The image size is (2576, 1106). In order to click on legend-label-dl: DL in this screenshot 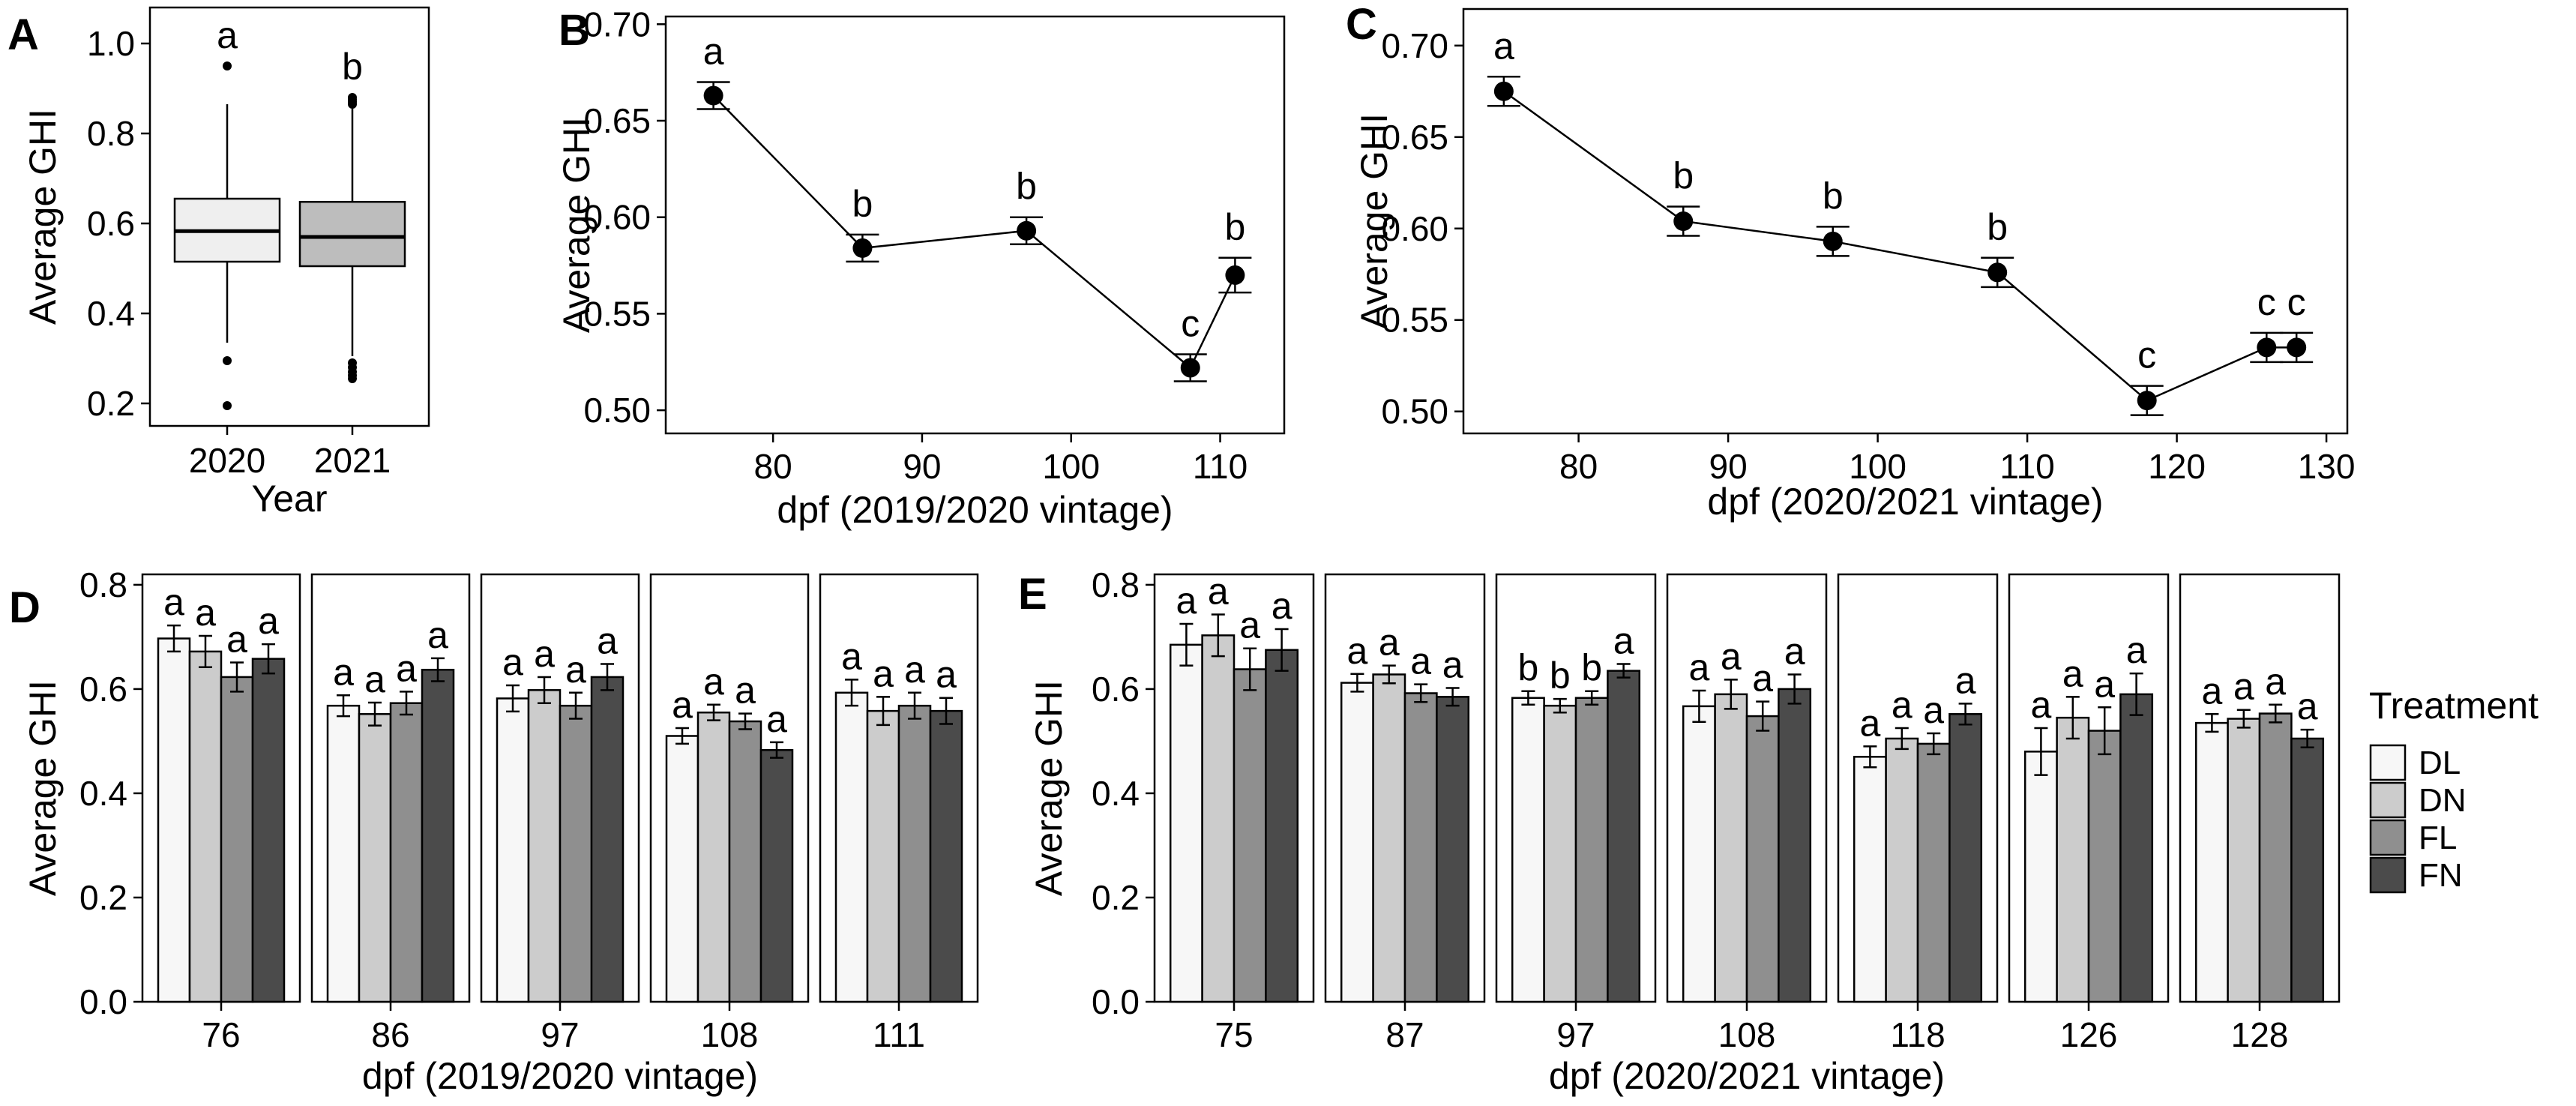, I will do `click(2440, 763)`.